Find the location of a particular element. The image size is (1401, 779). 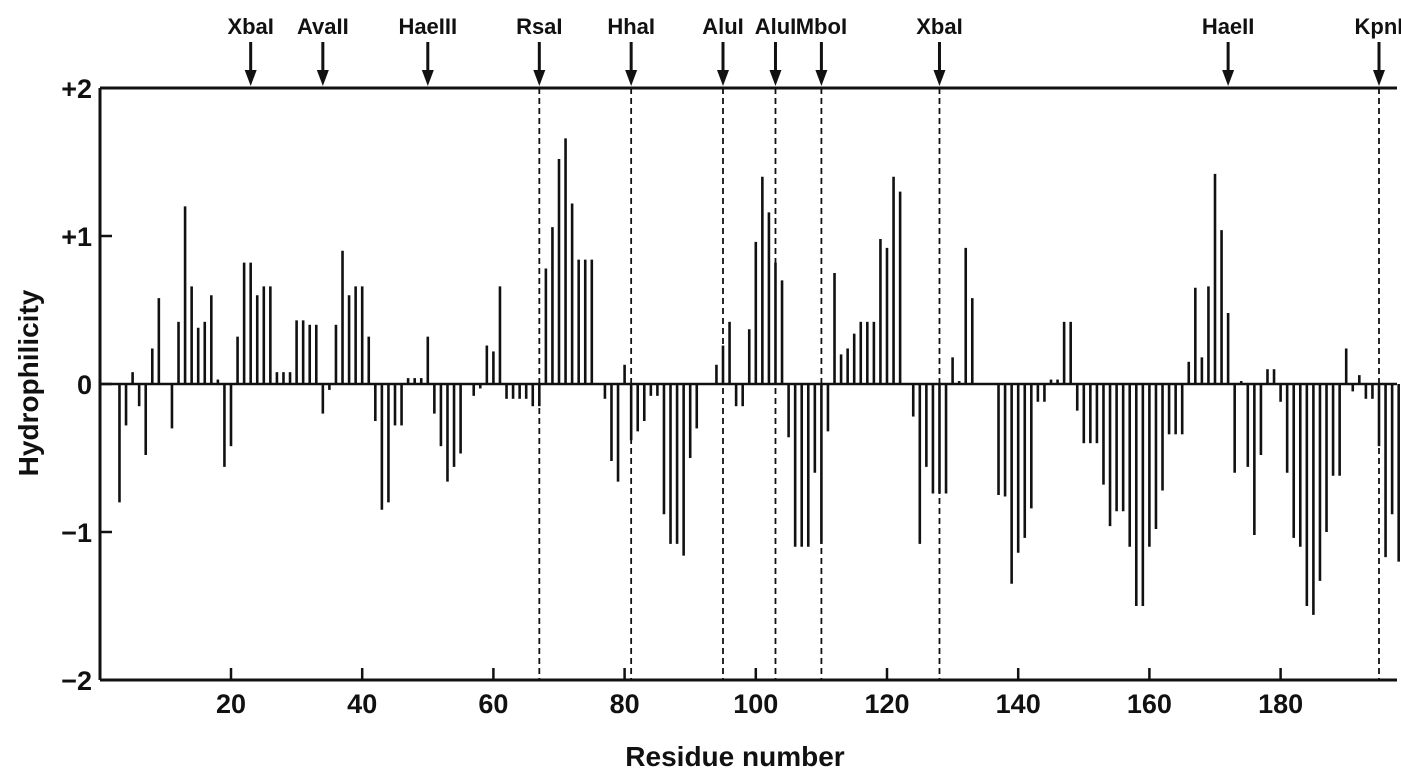

x-tick-label-40: 40 is located at coordinates (362, 704).